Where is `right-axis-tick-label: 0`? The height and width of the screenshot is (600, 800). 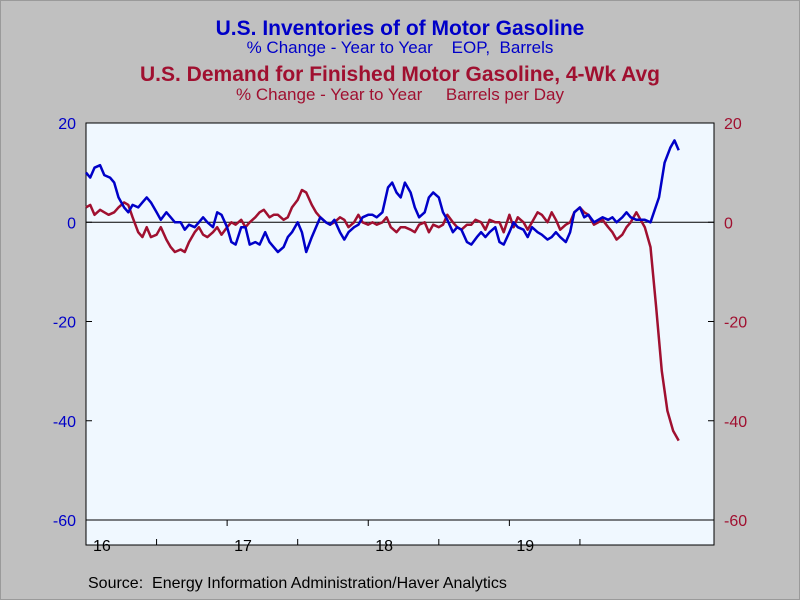
right-axis-tick-label: 0 is located at coordinates (728, 223).